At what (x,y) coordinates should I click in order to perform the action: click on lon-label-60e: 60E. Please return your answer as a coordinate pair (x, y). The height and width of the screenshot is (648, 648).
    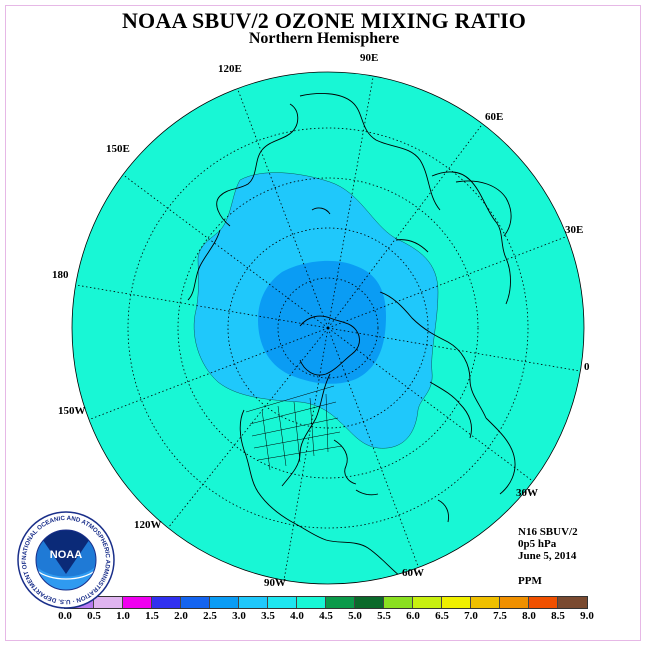
    Looking at the image, I should click on (494, 117).